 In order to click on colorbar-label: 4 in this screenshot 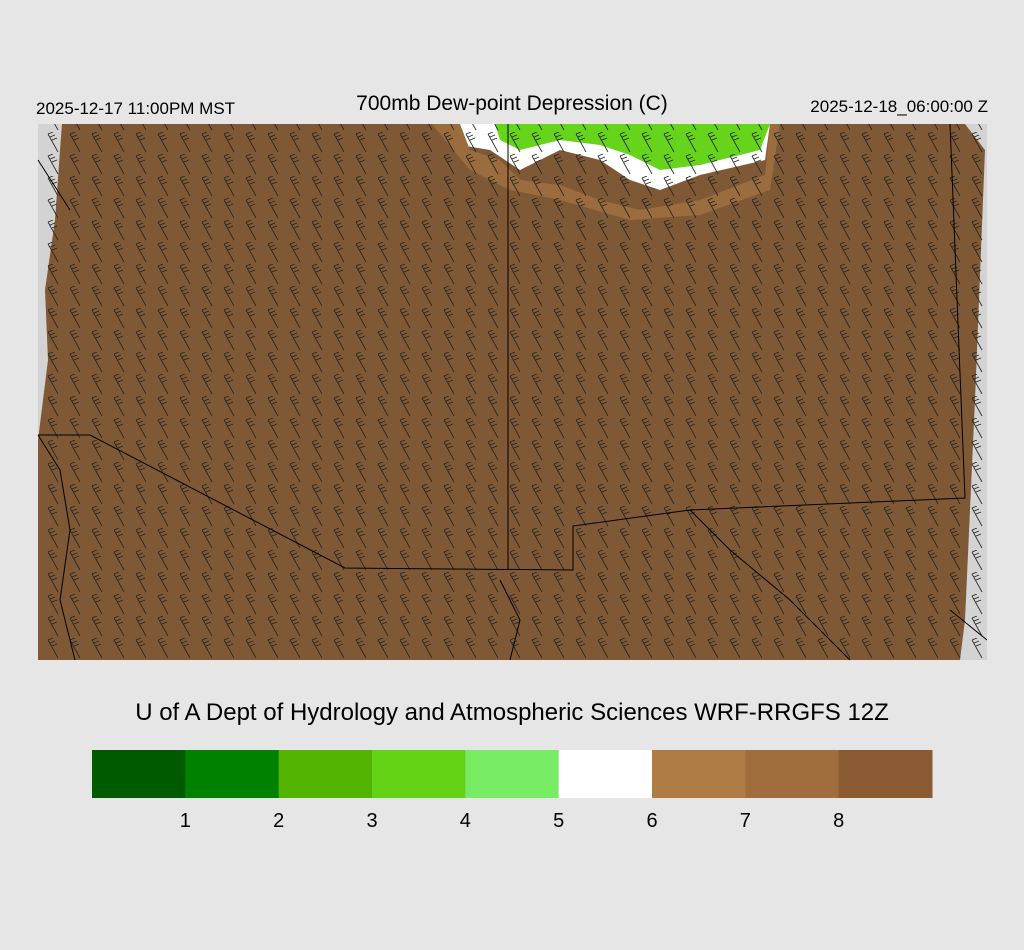, I will do `click(465, 821)`.